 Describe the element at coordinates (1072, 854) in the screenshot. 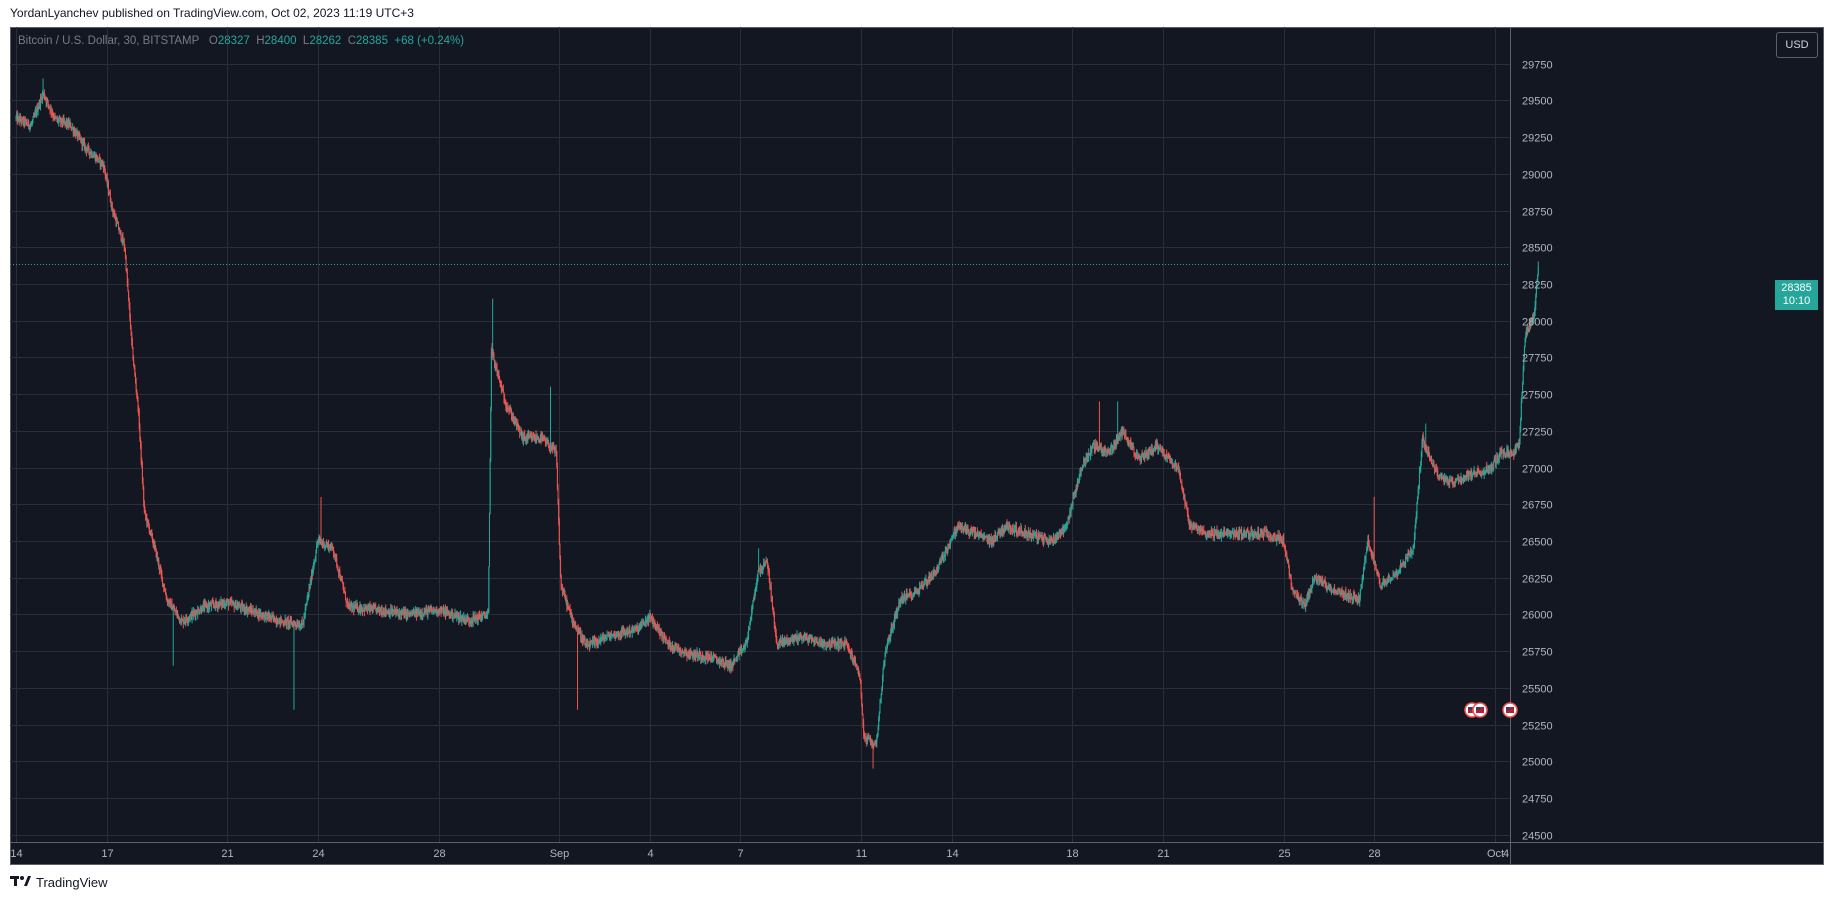

I see `time-tick-label: 18` at that location.